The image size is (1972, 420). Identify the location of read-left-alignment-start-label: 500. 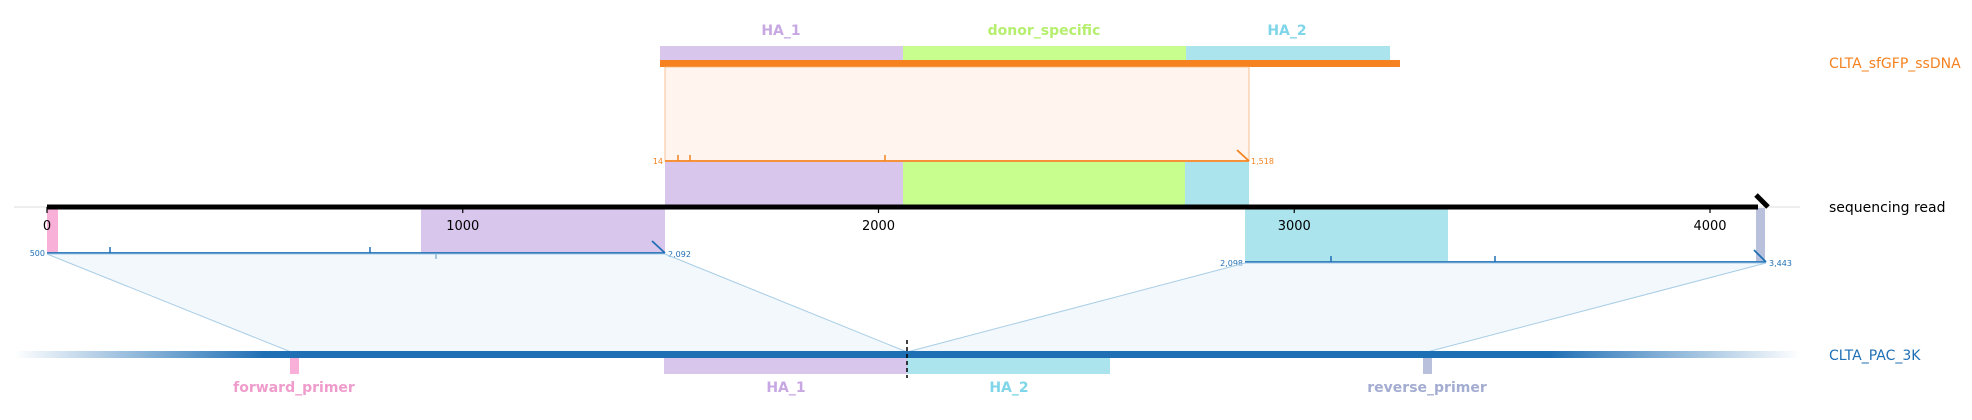
(37, 253).